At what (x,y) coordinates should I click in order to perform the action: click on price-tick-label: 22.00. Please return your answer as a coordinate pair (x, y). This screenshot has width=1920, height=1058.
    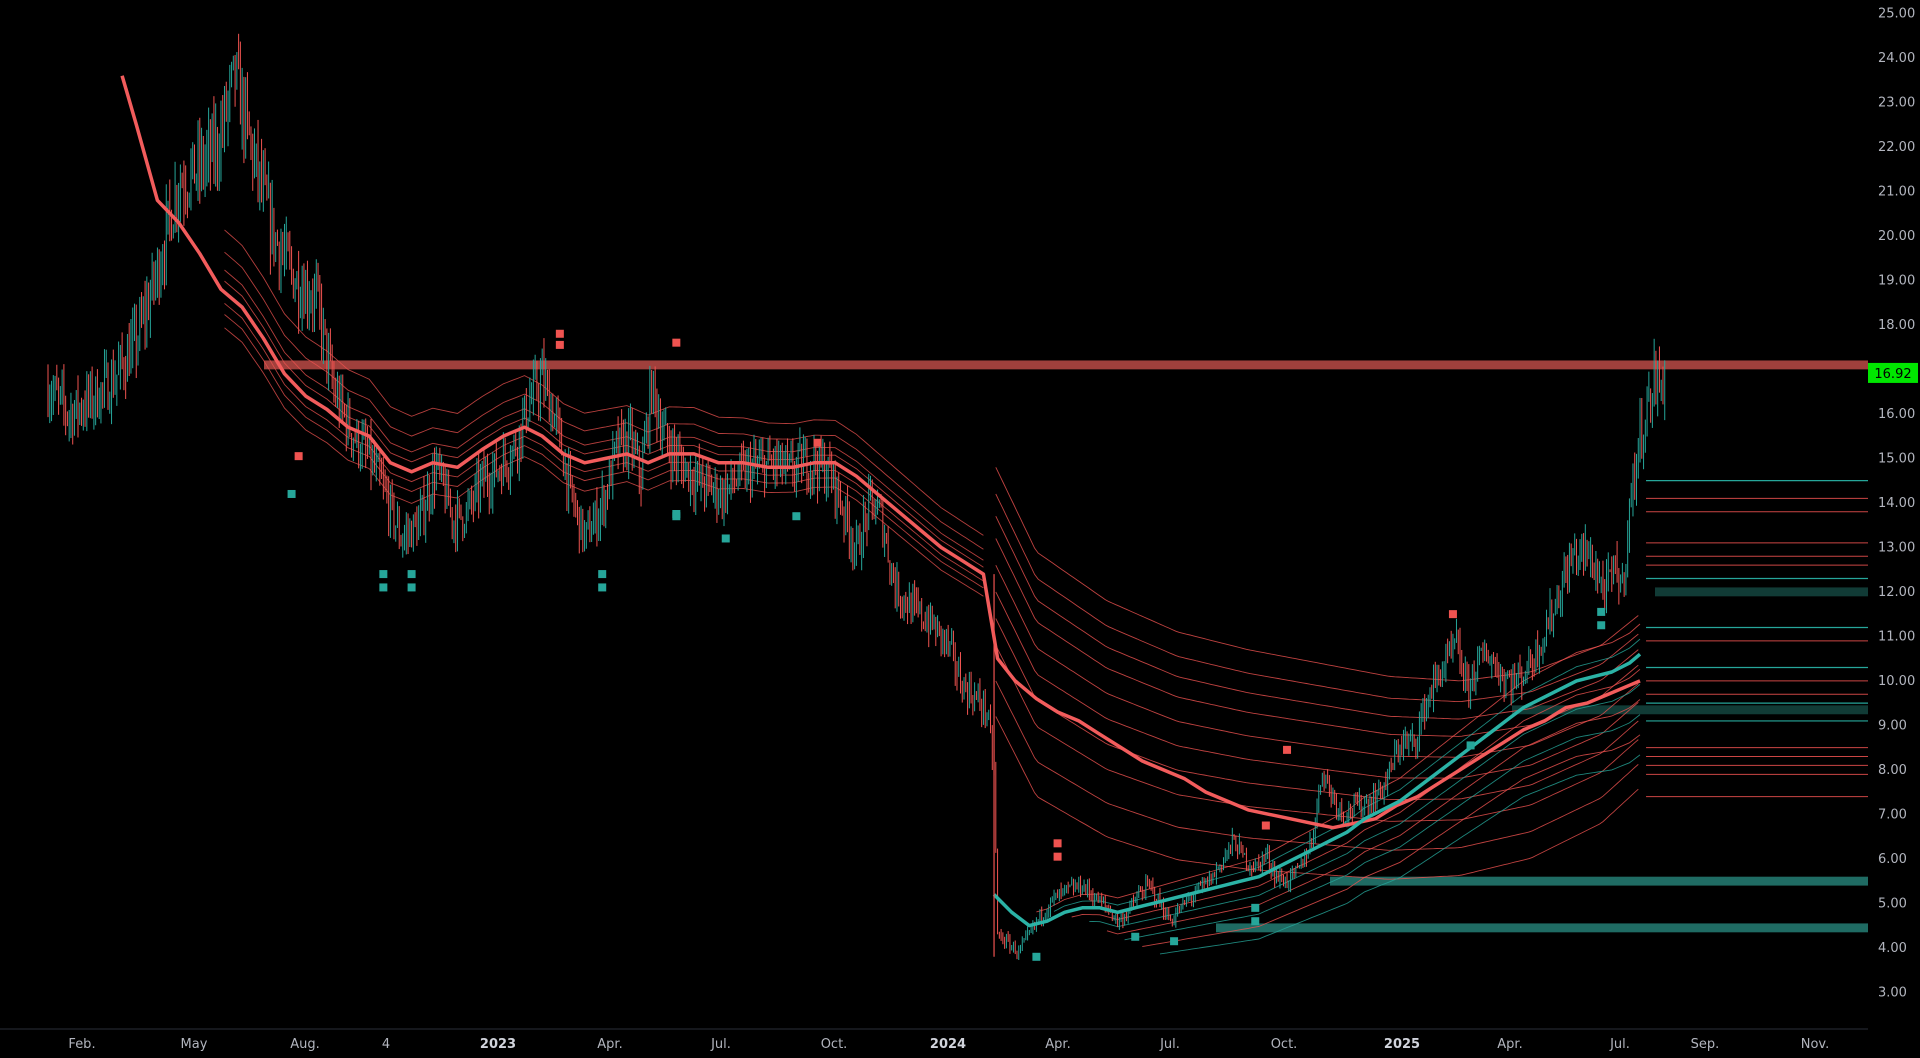
    Looking at the image, I should click on (1896, 147).